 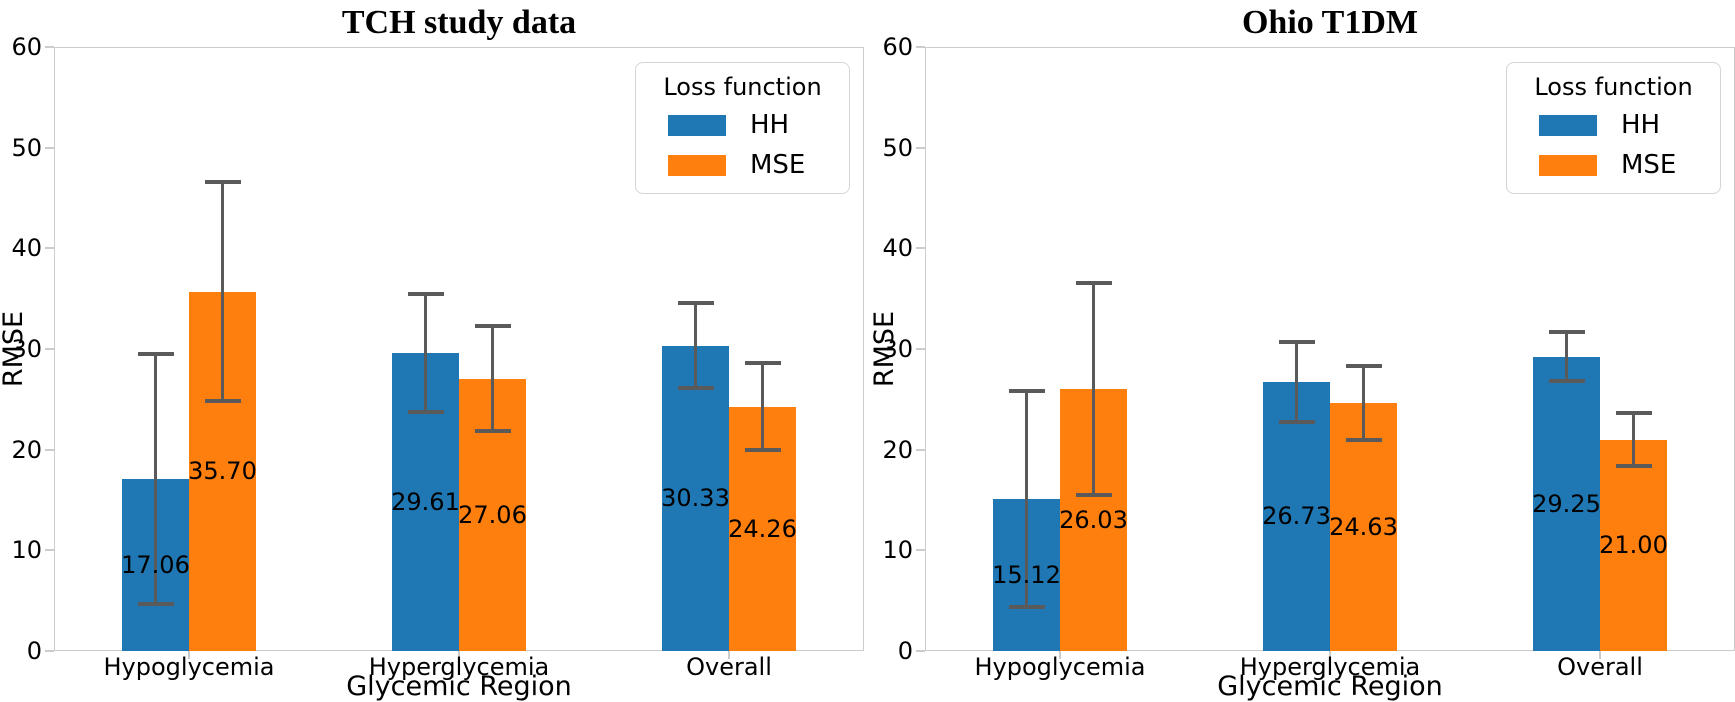 I want to click on bar-value-label: 29.25, so click(x=1566, y=503).